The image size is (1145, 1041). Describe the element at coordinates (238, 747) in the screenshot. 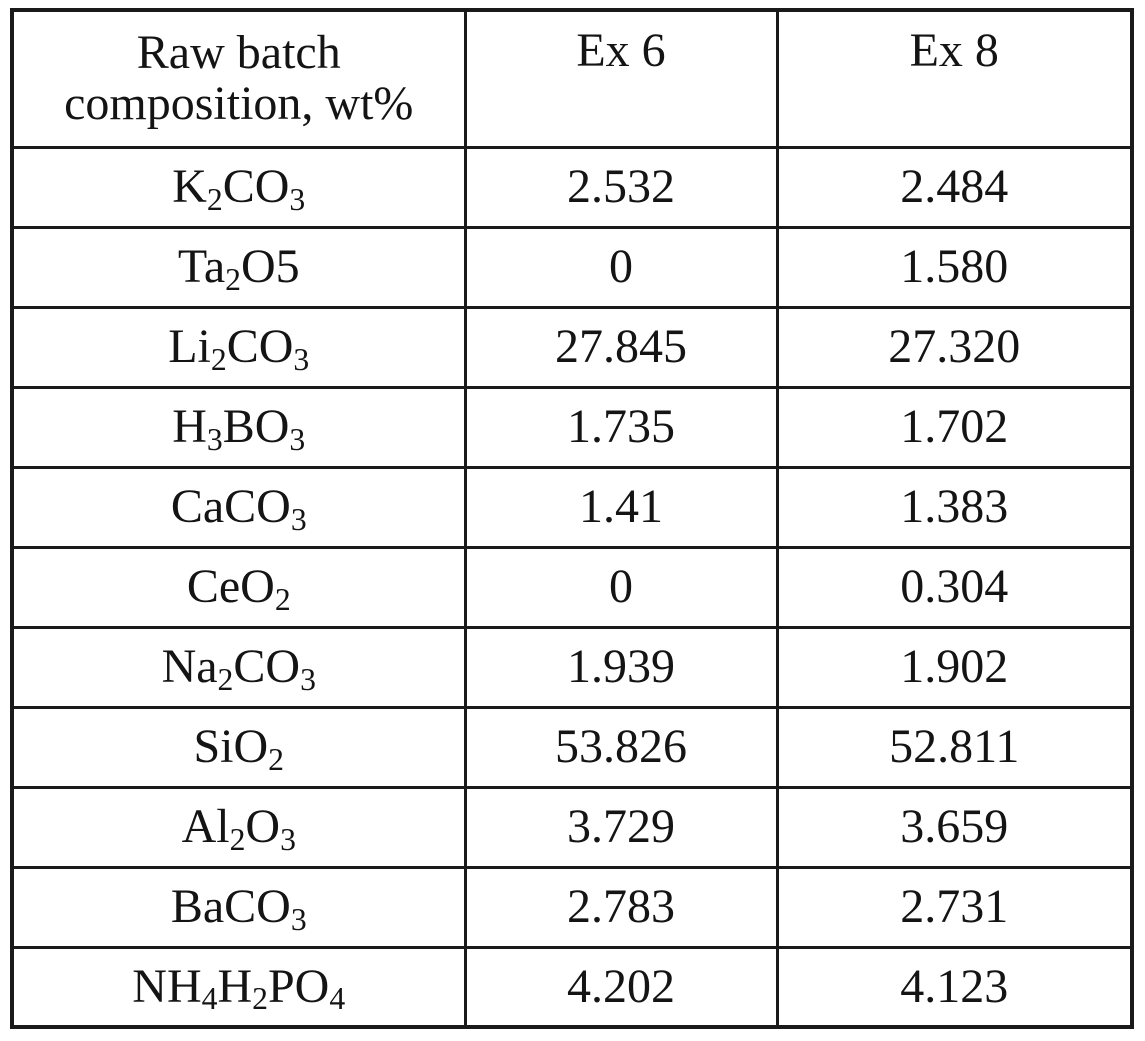

I see `formula-cell: SiO2` at that location.